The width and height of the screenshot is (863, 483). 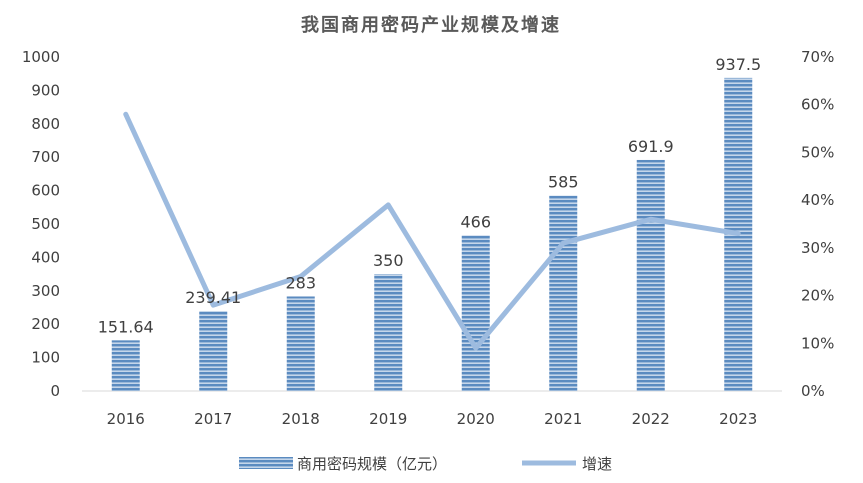 What do you see at coordinates (817, 296) in the screenshot?
I see `right-tick-label: 20%` at bounding box center [817, 296].